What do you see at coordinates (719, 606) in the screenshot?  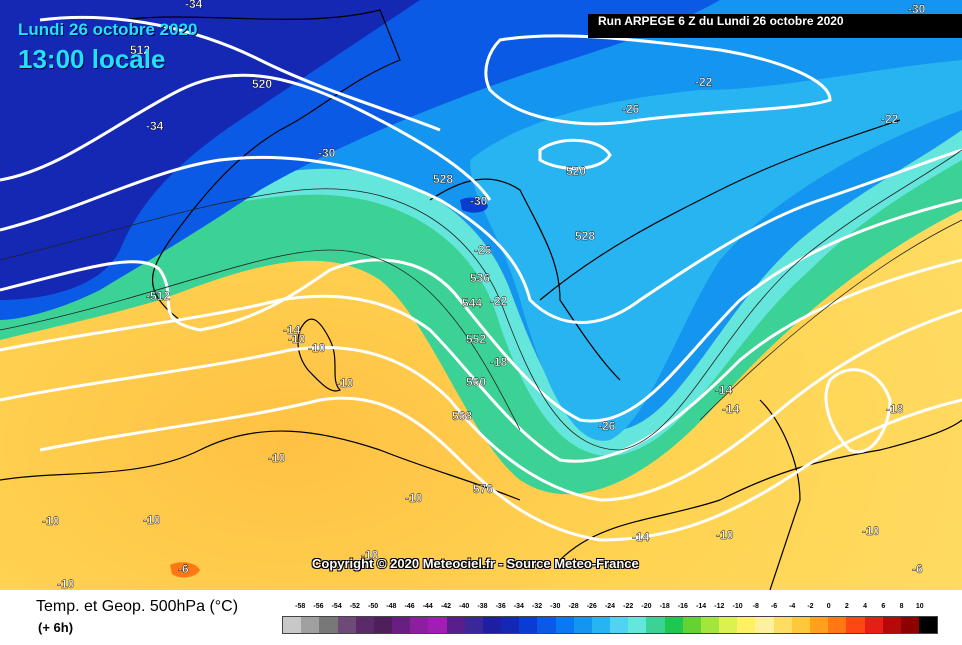 I see `scale-tick-label: -12` at bounding box center [719, 606].